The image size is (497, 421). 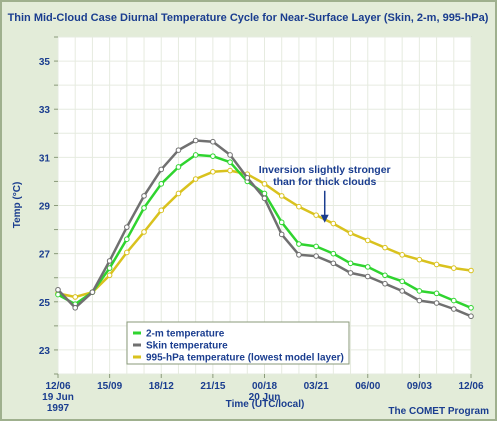 What do you see at coordinates (45, 62) in the screenshot?
I see `y-tick-label: 35` at bounding box center [45, 62].